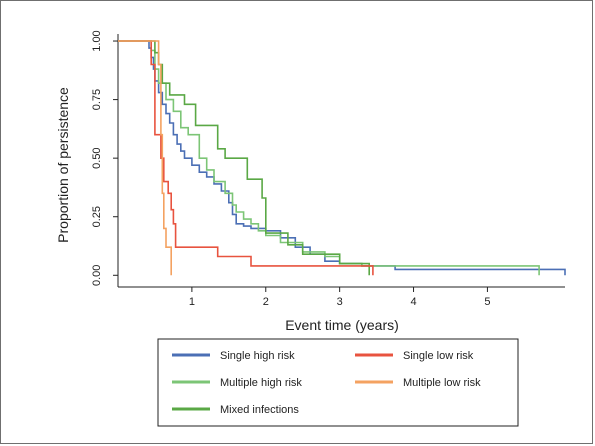 The image size is (595, 446). Describe the element at coordinates (97, 40) in the screenshot. I see `y-tick-label: 1.00` at that location.